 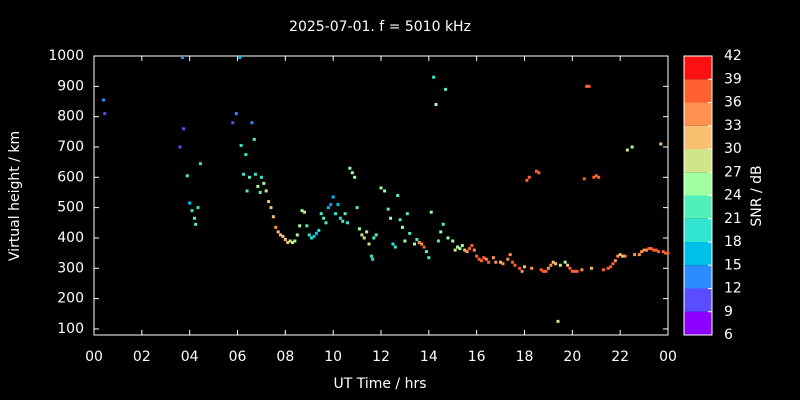 I want to click on x-tick-label: 08, so click(x=285, y=357).